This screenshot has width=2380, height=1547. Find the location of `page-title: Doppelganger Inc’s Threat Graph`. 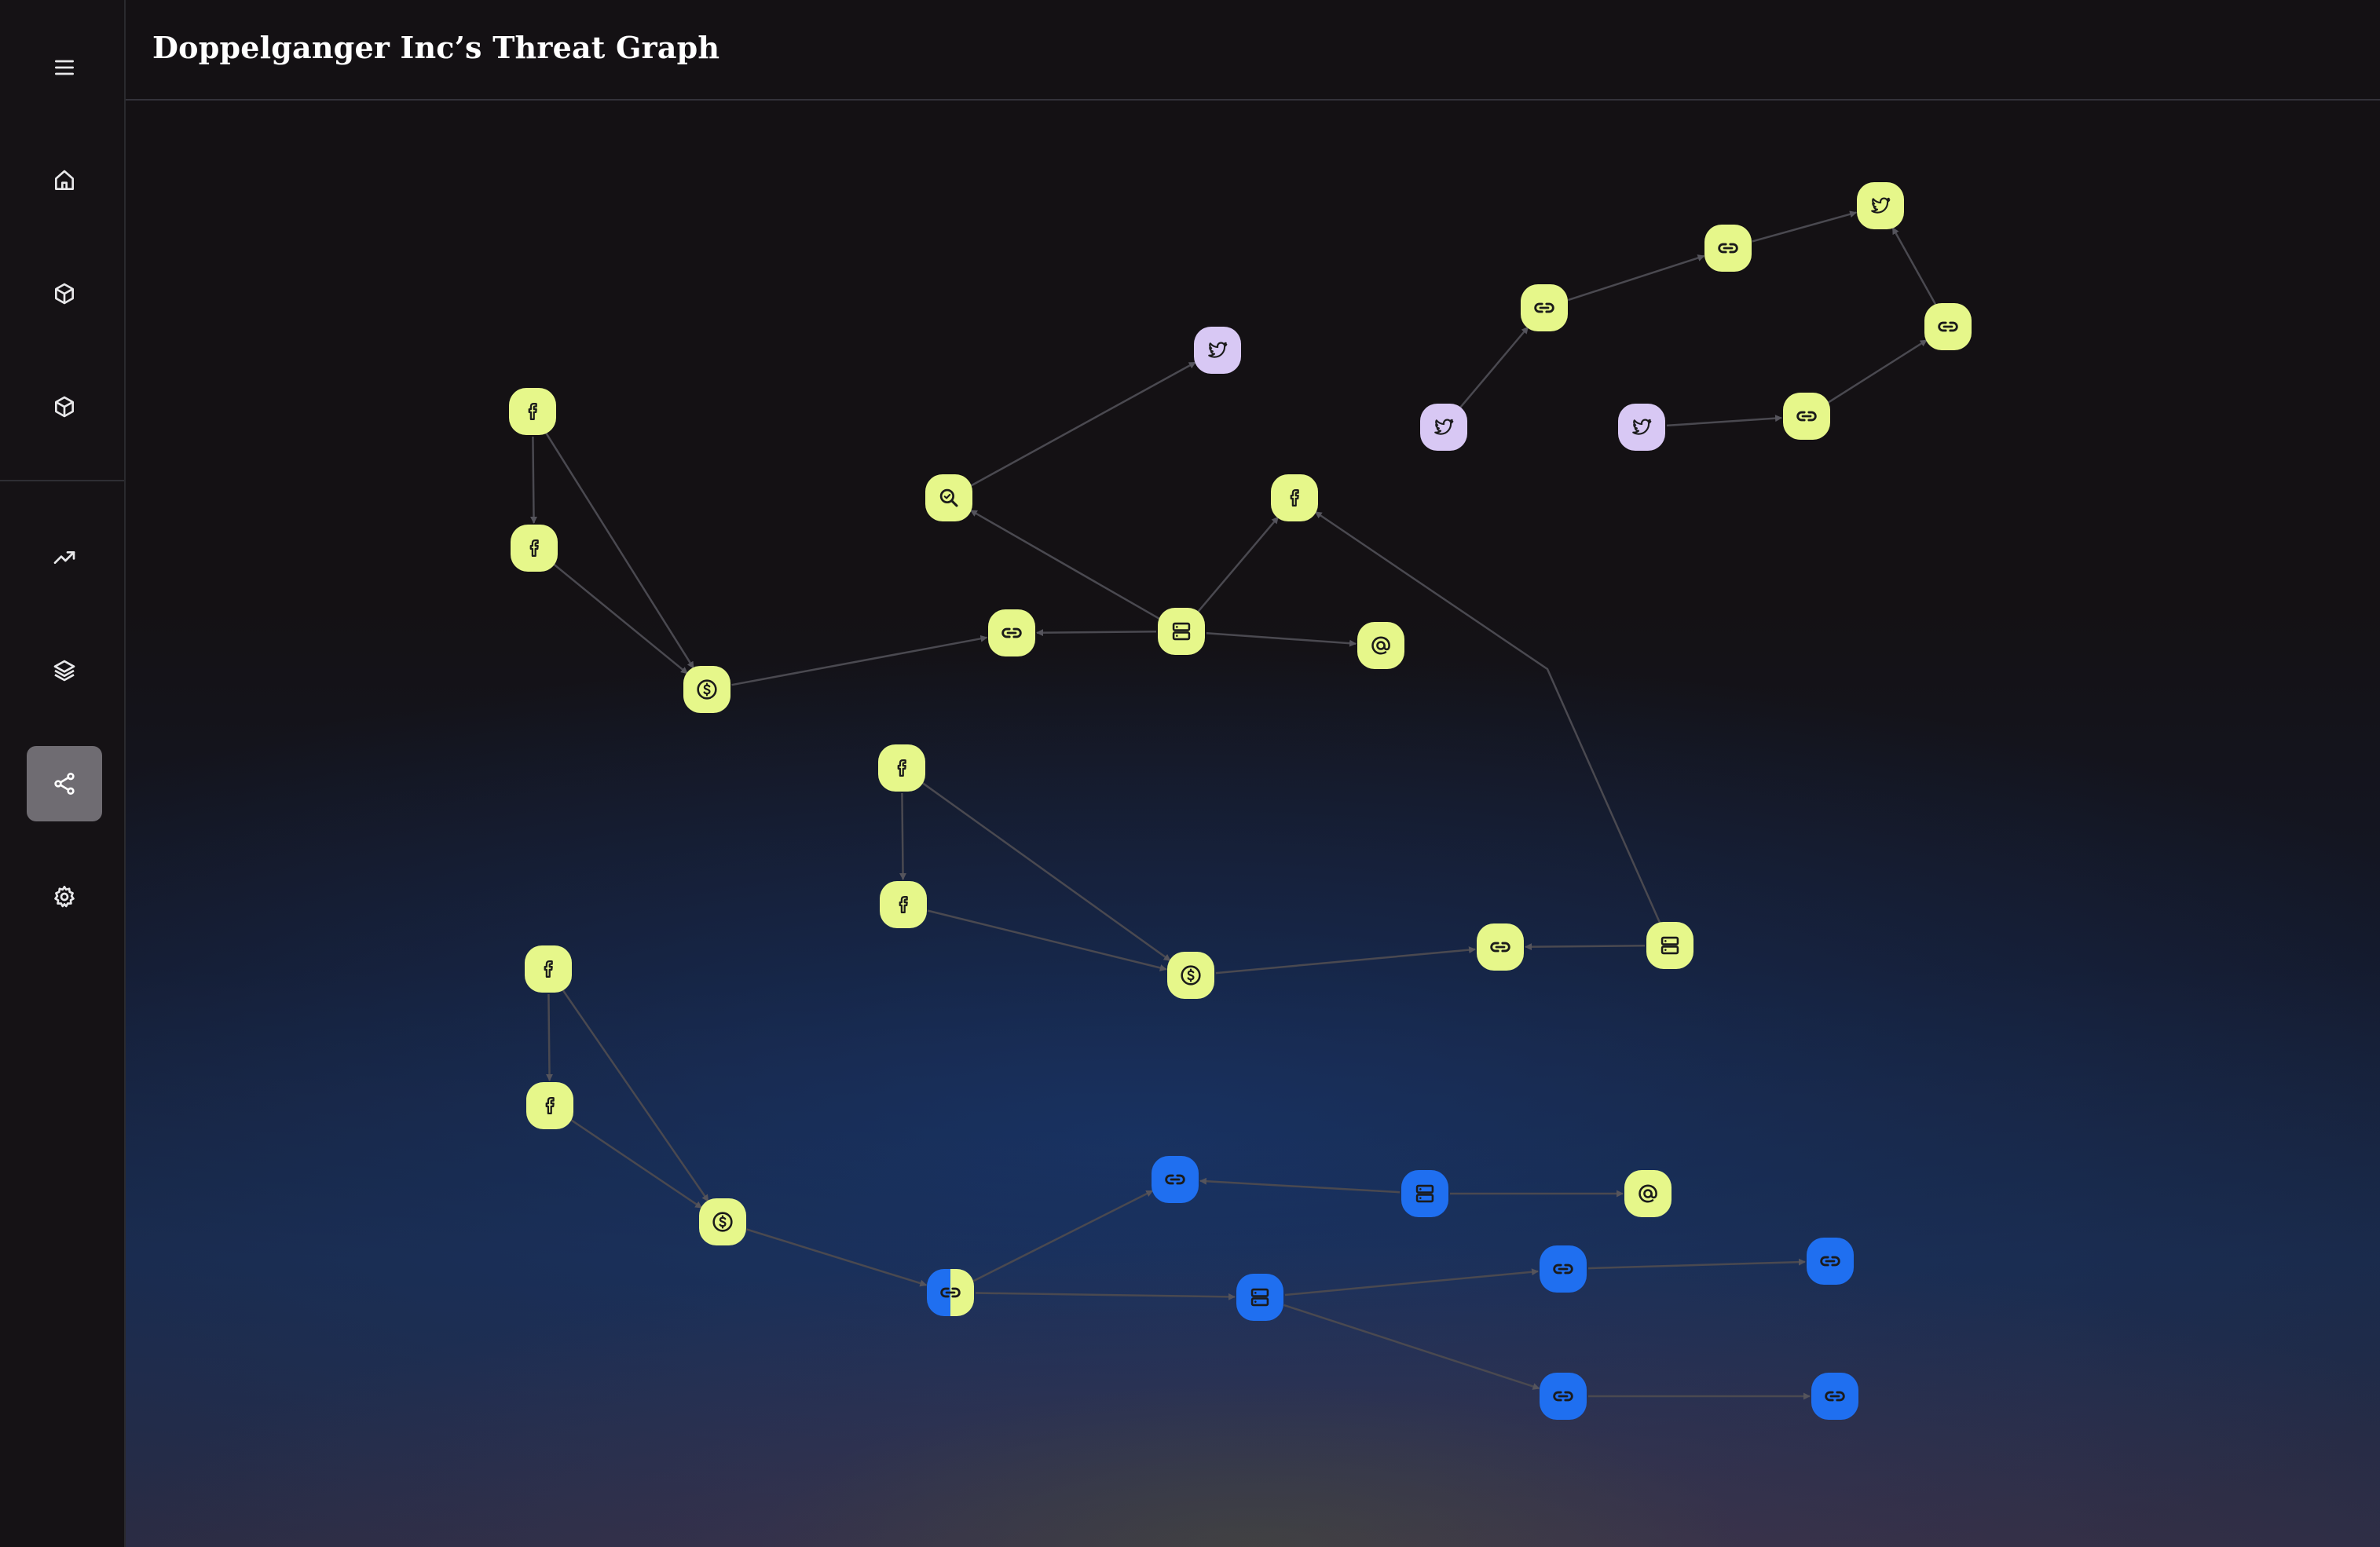

page-title: Doppelganger Inc’s Threat Graph is located at coordinates (436, 47).